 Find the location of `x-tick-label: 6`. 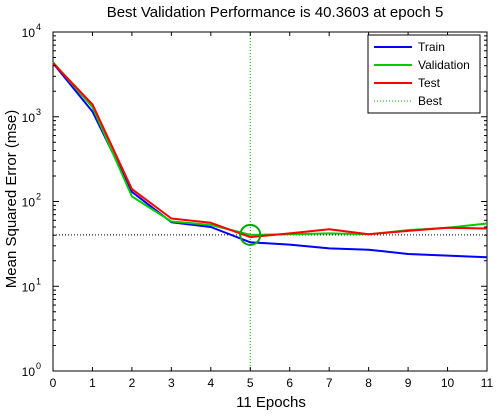

x-tick-label: 6 is located at coordinates (289, 383).